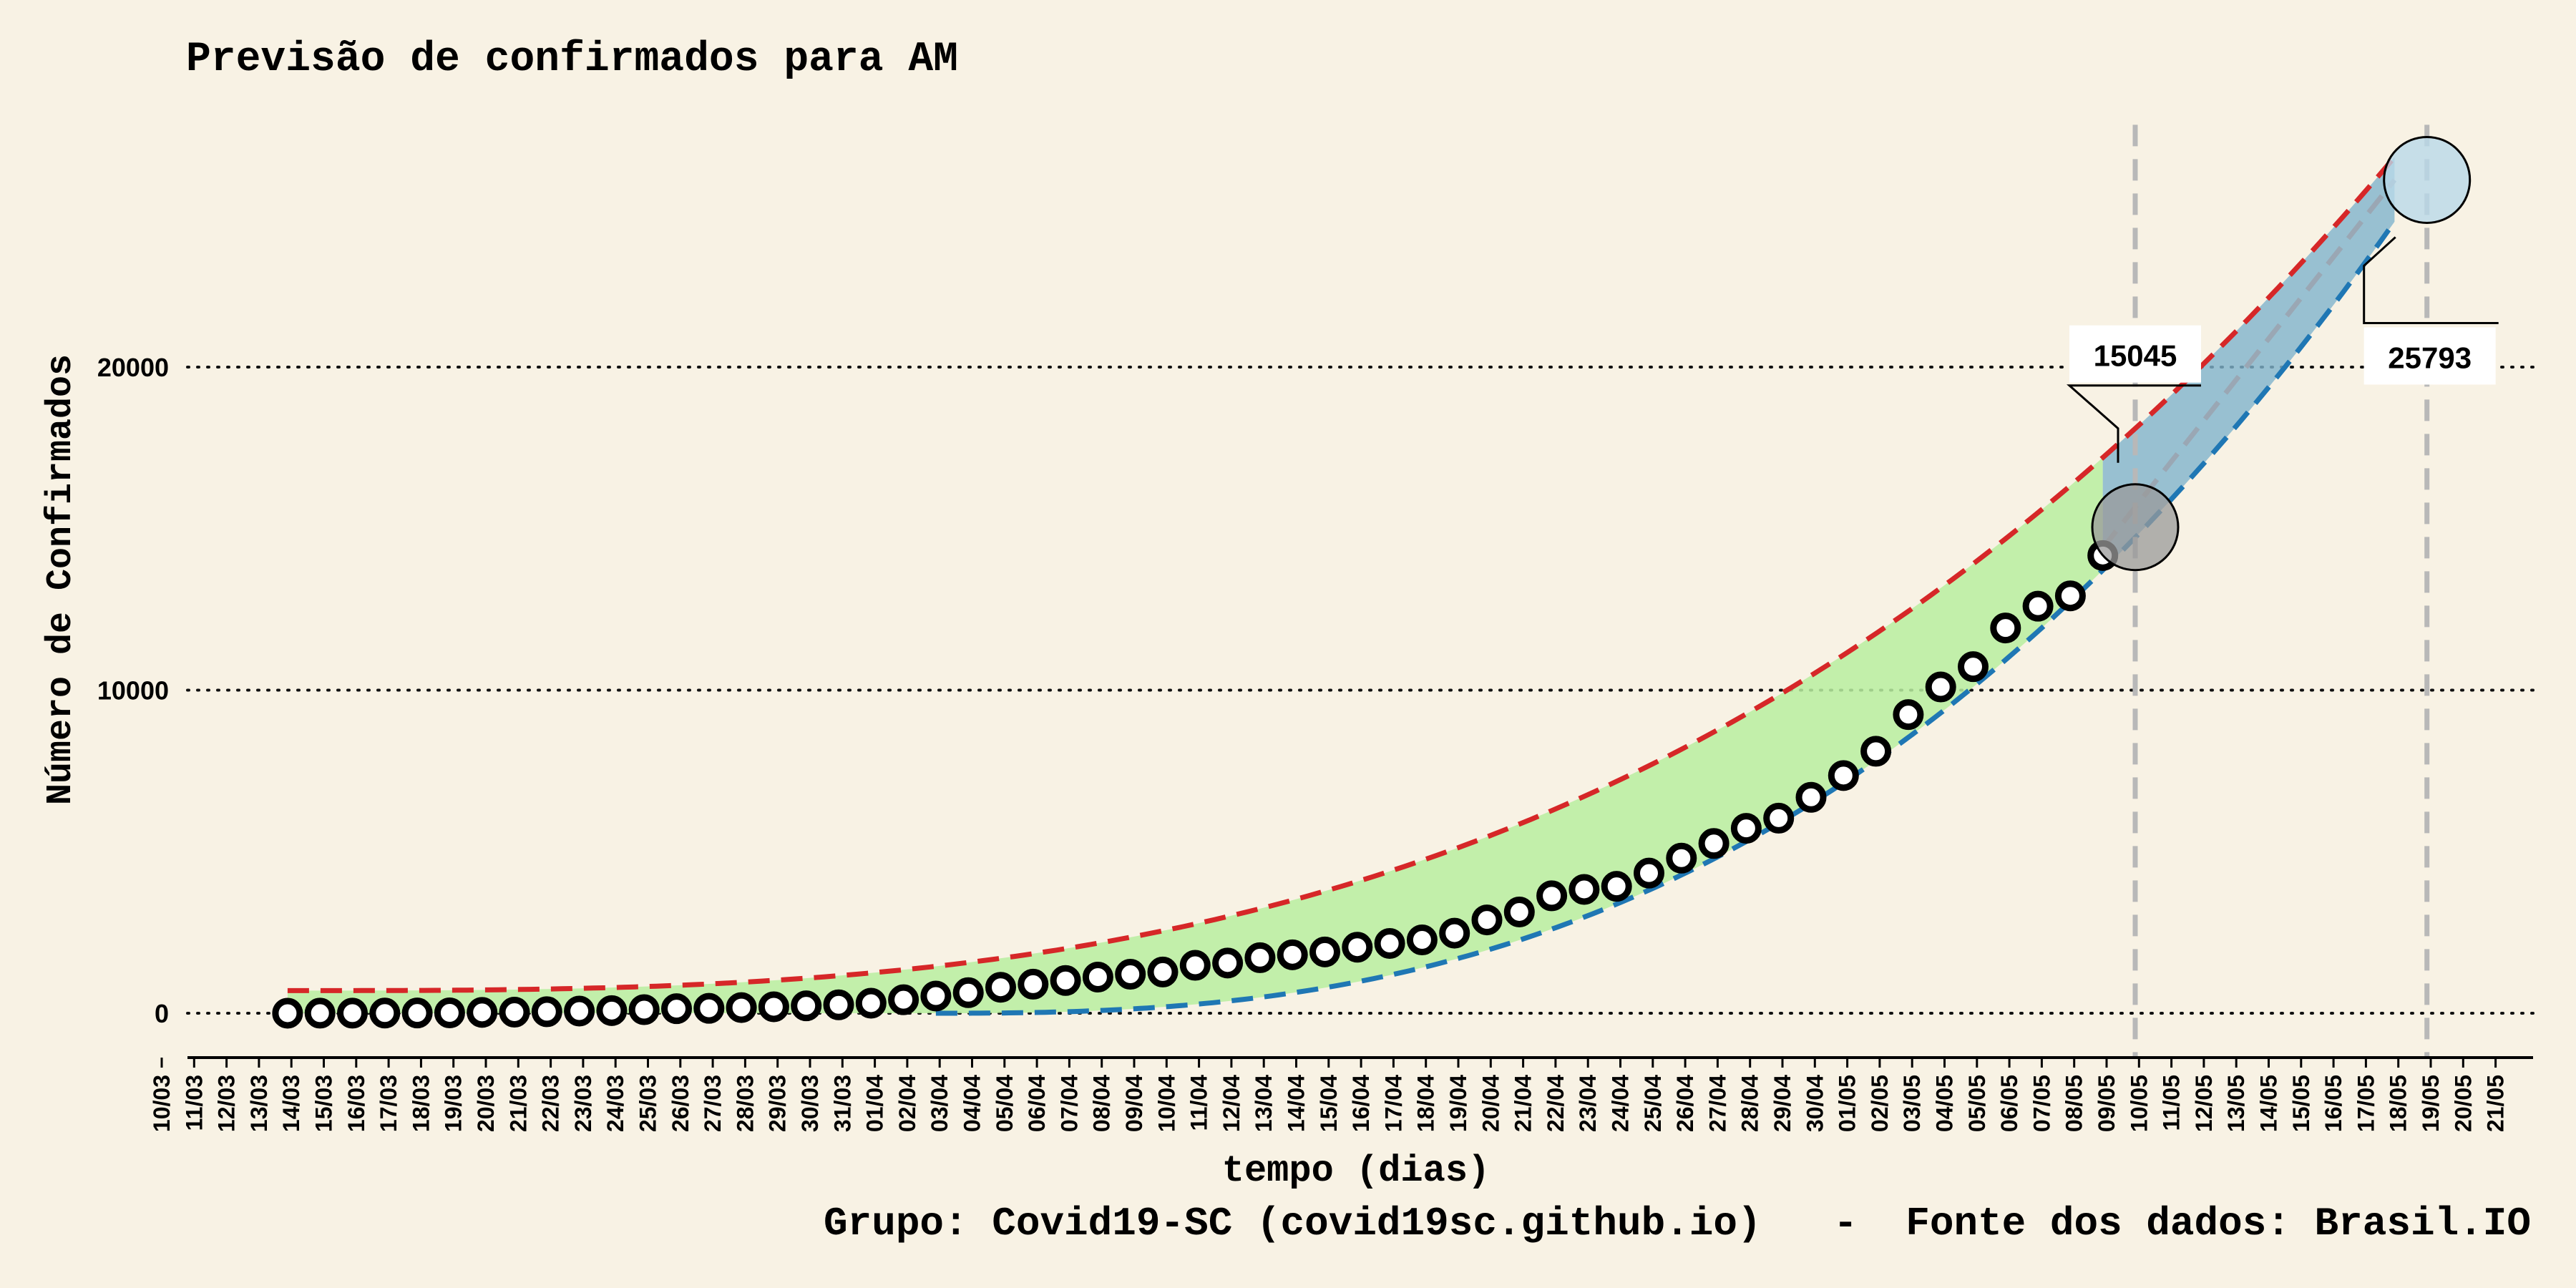  What do you see at coordinates (162, 1103) in the screenshot?
I see `x-tick-label: 10/03` at bounding box center [162, 1103].